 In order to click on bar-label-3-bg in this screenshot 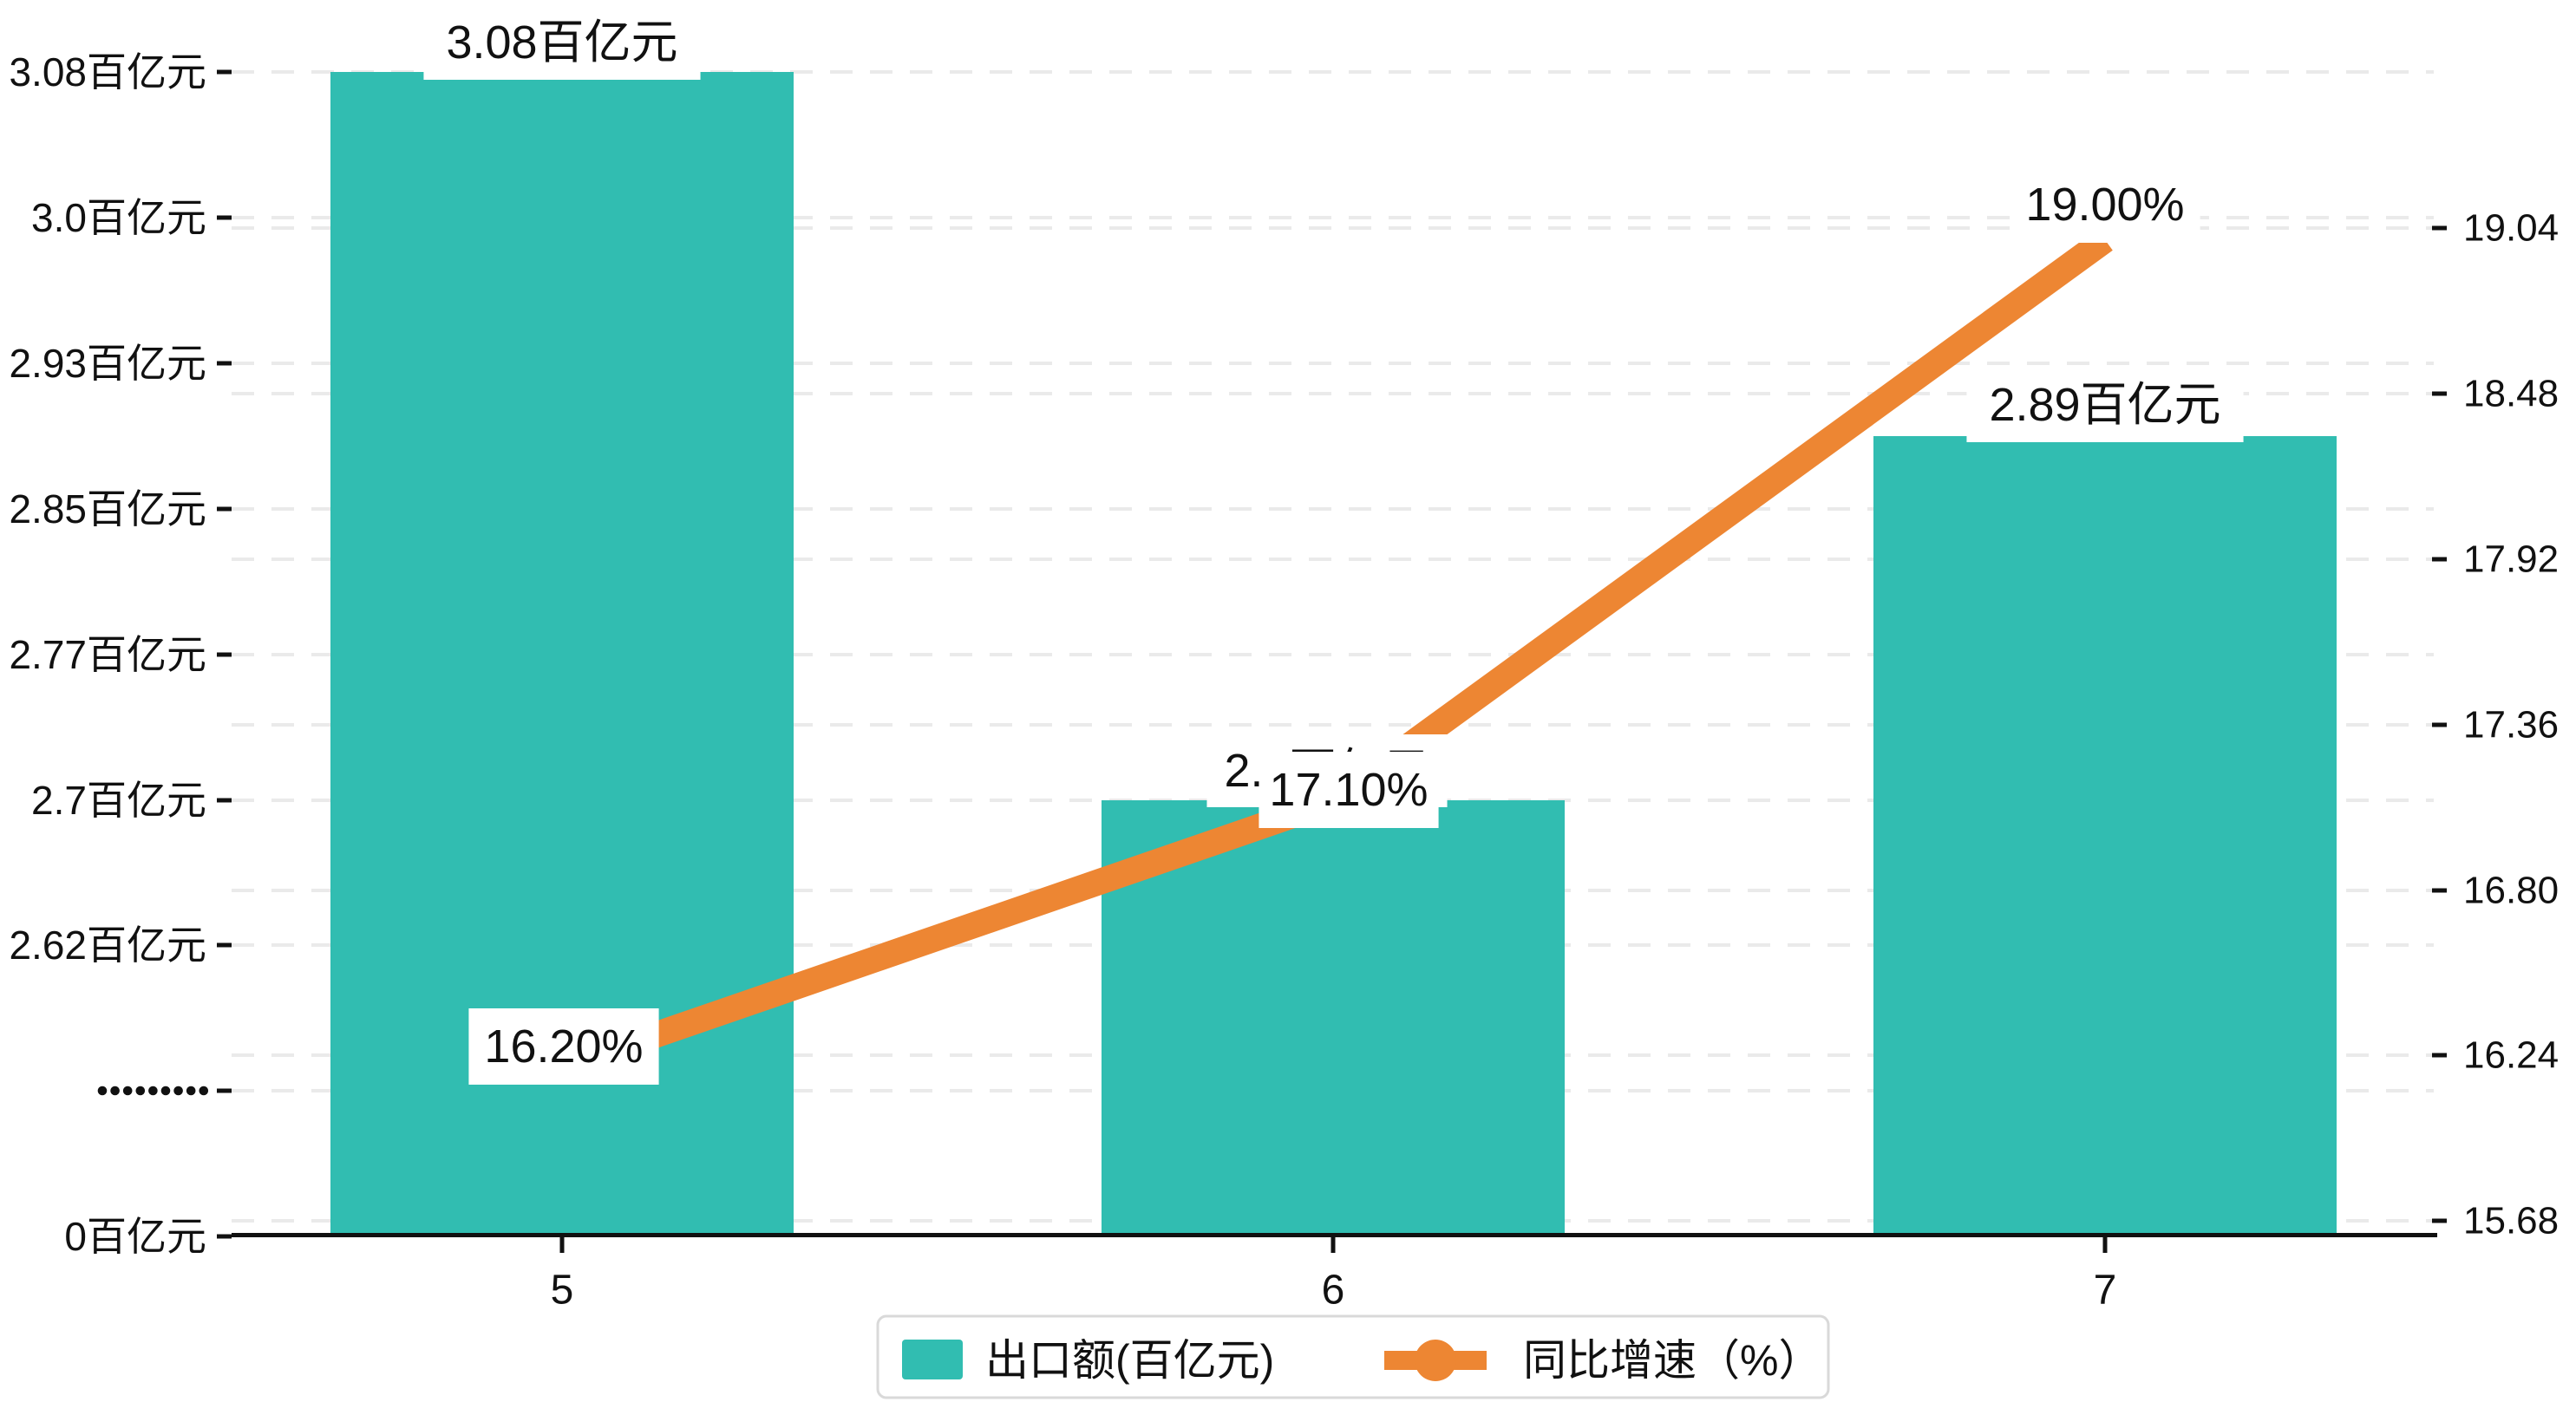, I will do `click(2105, 405)`.